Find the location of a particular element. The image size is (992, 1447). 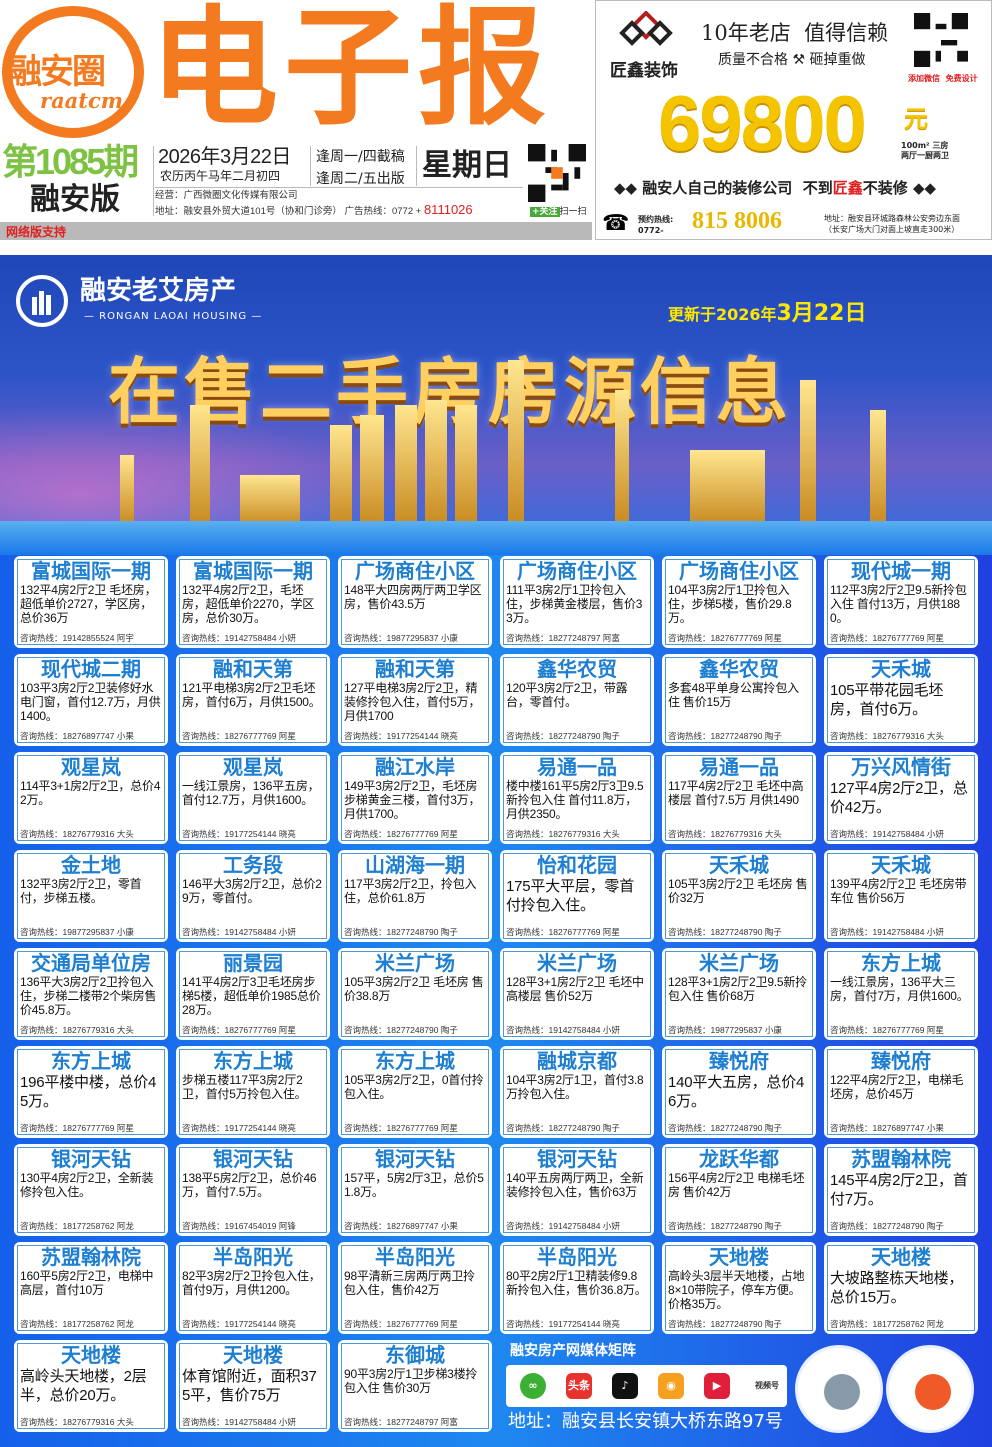

operator-text: 经营：广西微圈文化传媒有限公司 is located at coordinates (226, 195).